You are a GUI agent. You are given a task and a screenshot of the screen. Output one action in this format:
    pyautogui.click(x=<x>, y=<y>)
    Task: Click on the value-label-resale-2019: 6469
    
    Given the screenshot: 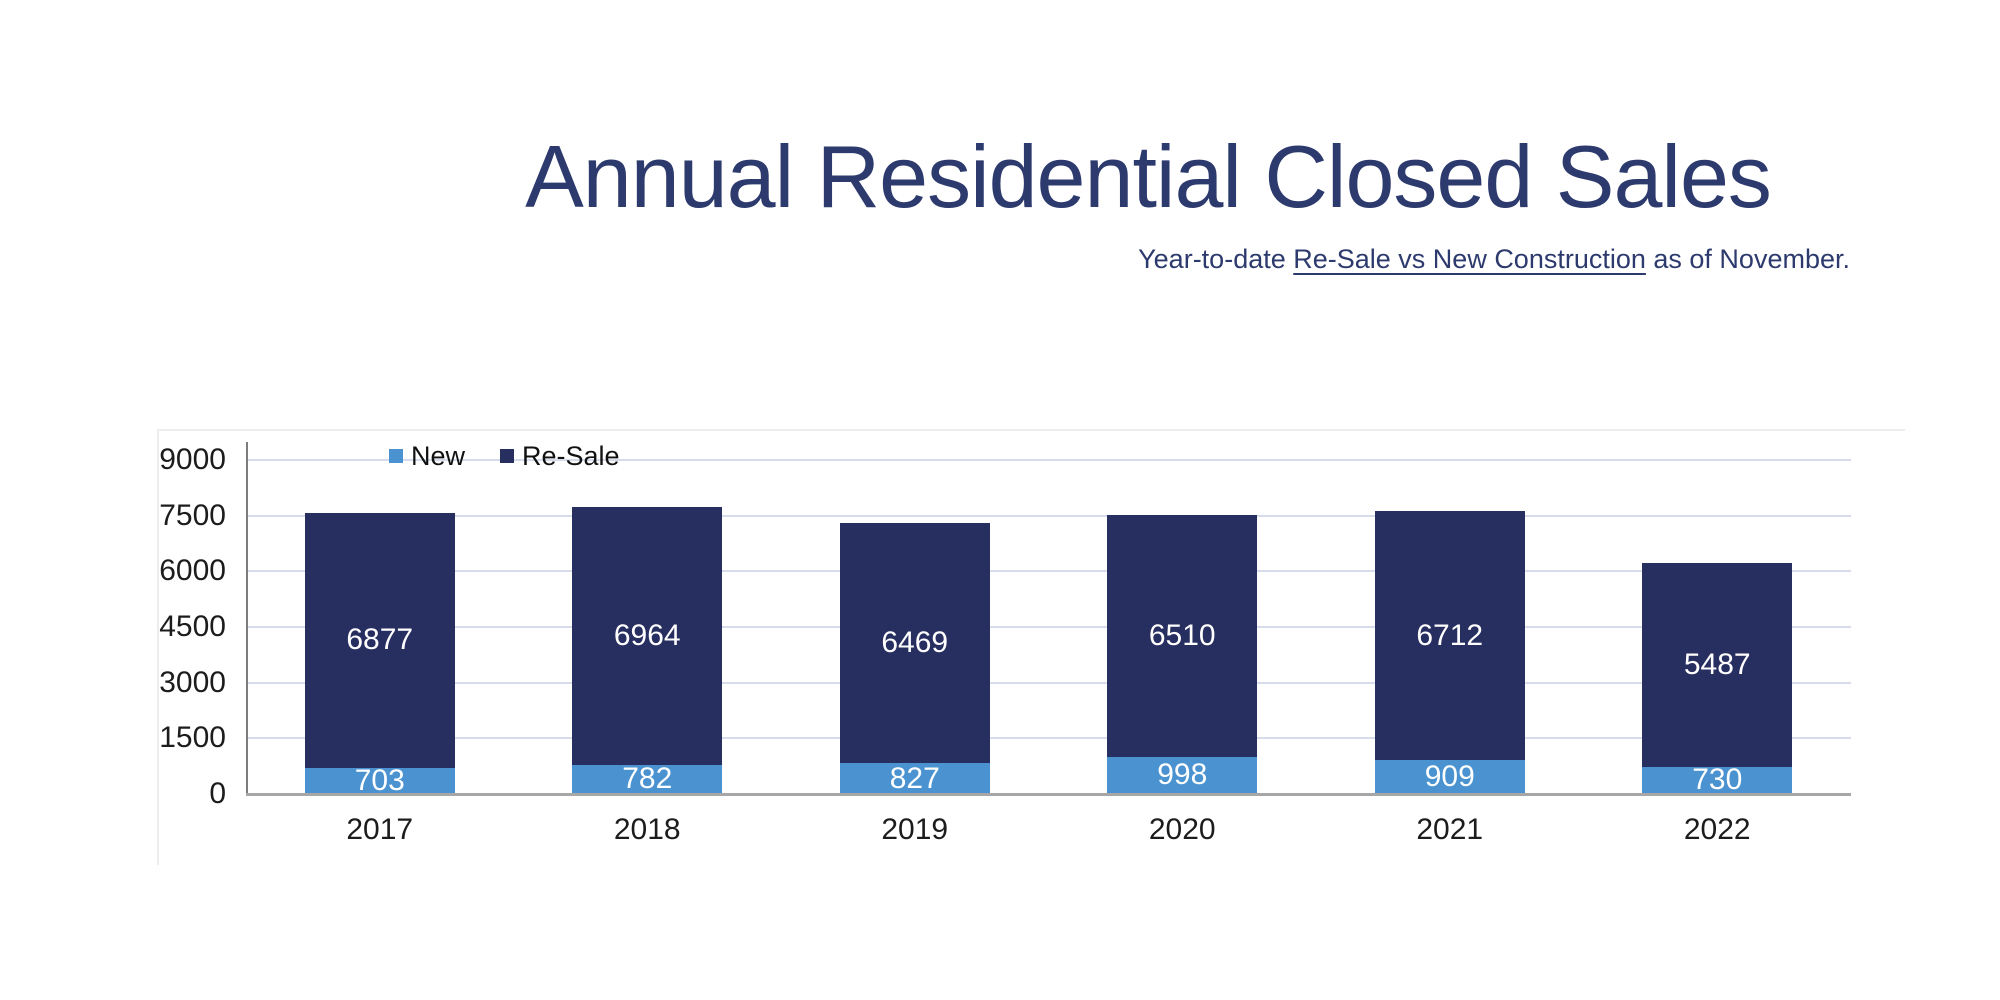 What is the action you would take?
    pyautogui.click(x=915, y=643)
    